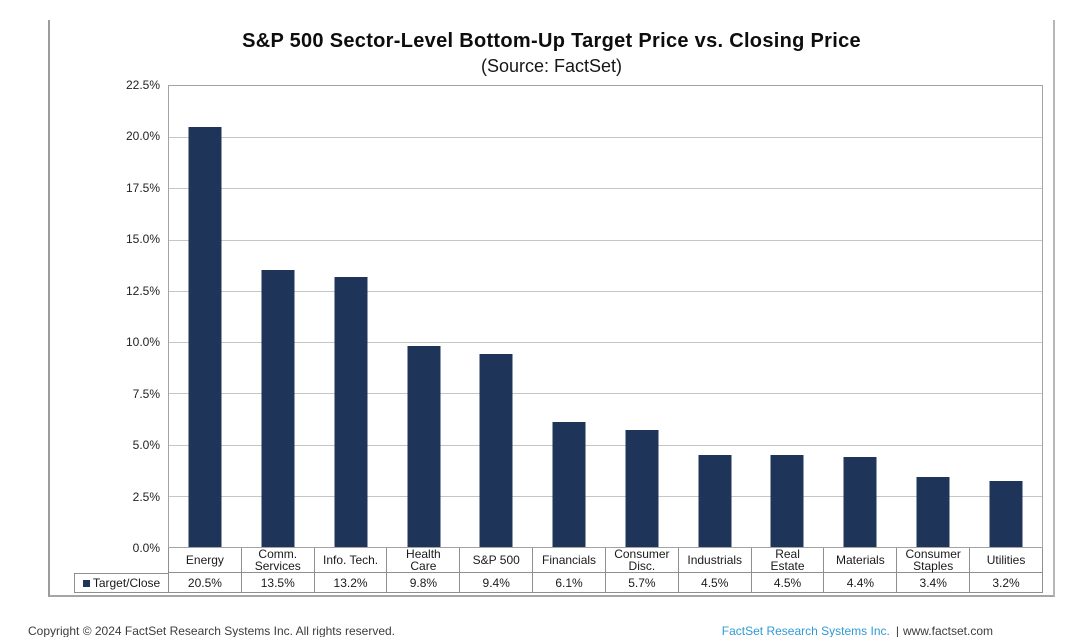  Describe the element at coordinates (146, 445) in the screenshot. I see `y-tick-label: 5.0%` at that location.